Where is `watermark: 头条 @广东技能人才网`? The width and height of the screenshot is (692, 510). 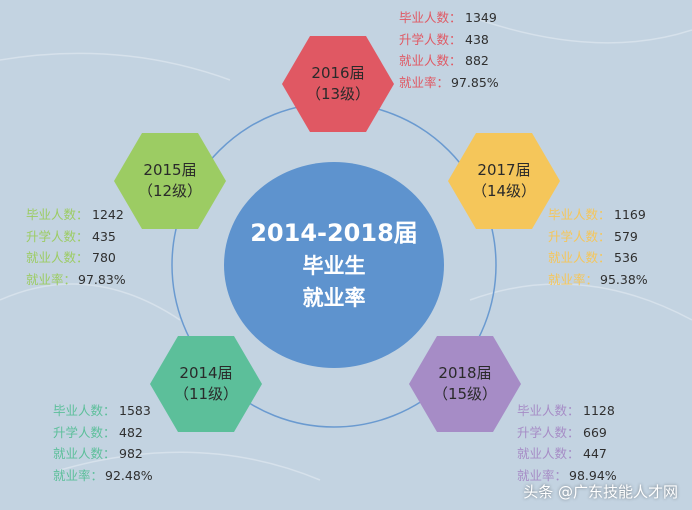
watermark: 头条 @广东技能人才网 is located at coordinates (600, 492).